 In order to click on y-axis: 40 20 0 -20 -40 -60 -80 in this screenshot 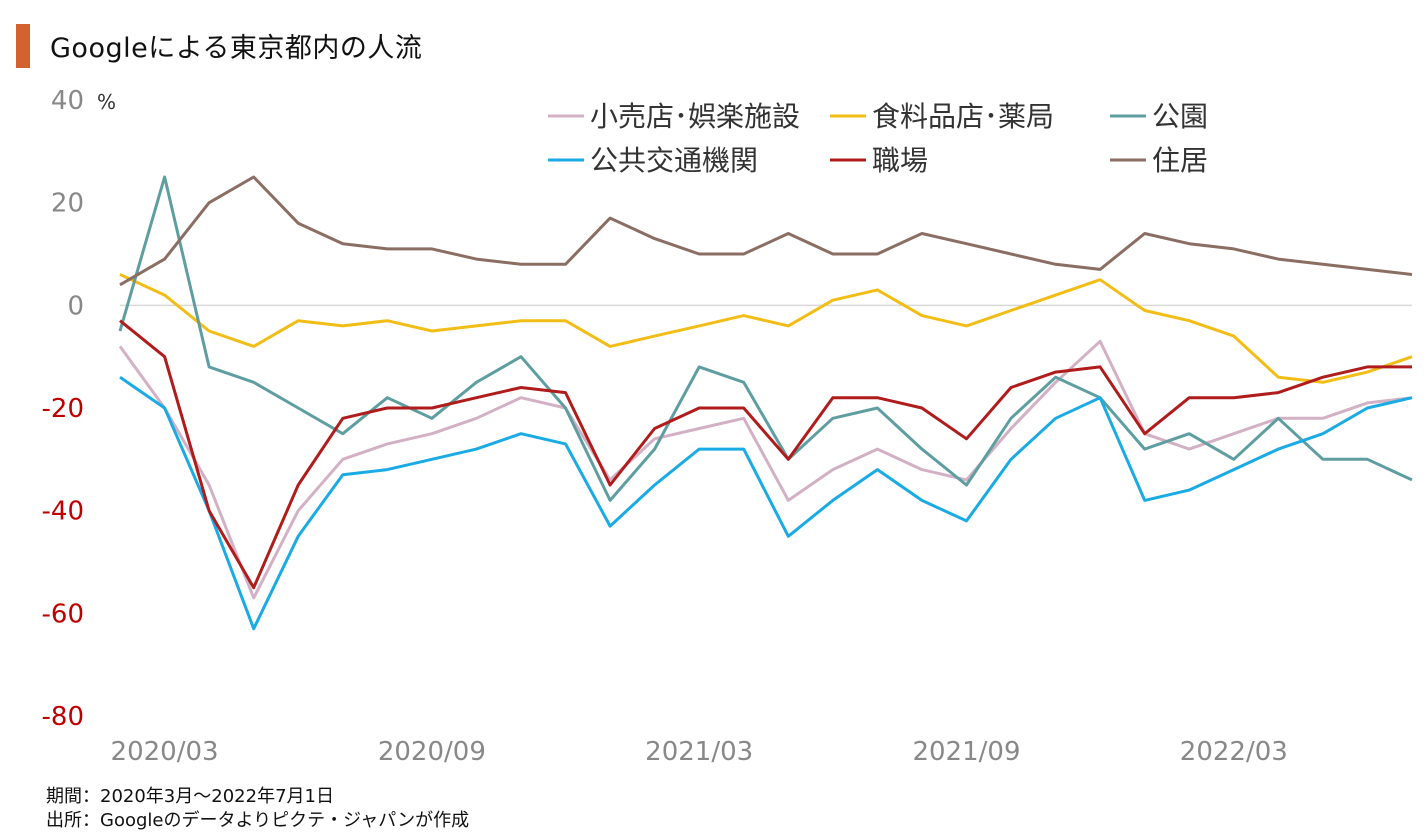, I will do `click(63, 409)`.